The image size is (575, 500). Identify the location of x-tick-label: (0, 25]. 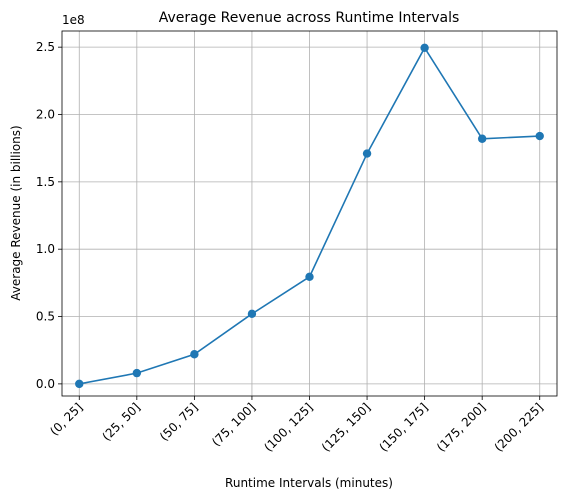
(66, 419).